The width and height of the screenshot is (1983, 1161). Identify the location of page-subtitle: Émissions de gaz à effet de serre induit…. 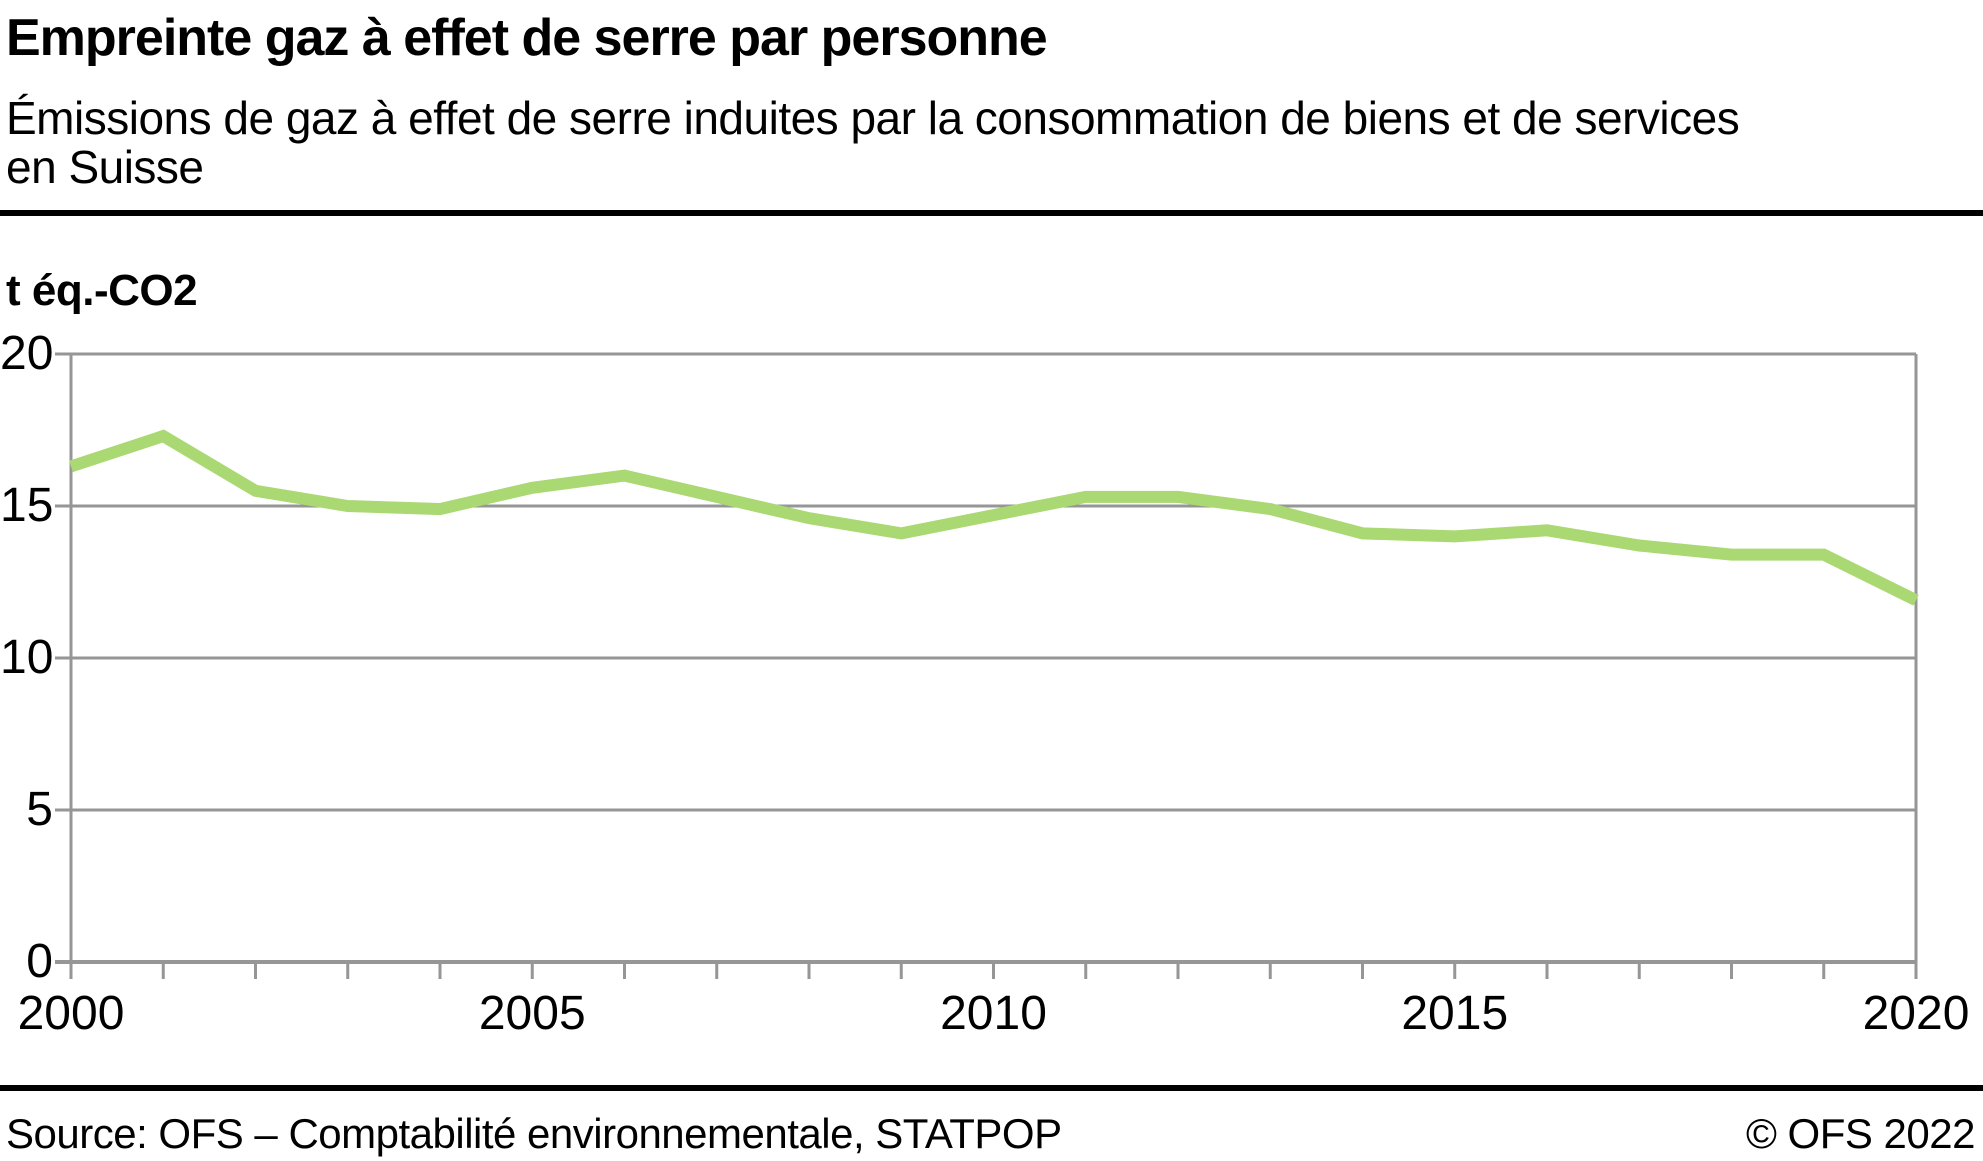
(873, 142).